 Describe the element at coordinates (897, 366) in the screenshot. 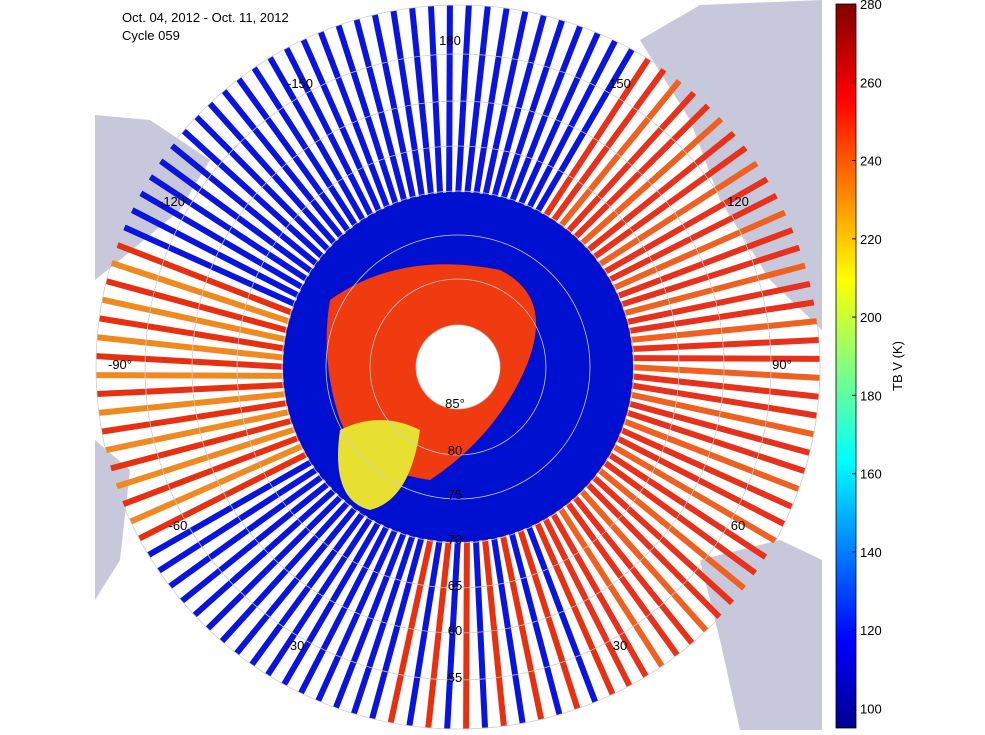

I see `colorbar-label: TB V (K)` at that location.